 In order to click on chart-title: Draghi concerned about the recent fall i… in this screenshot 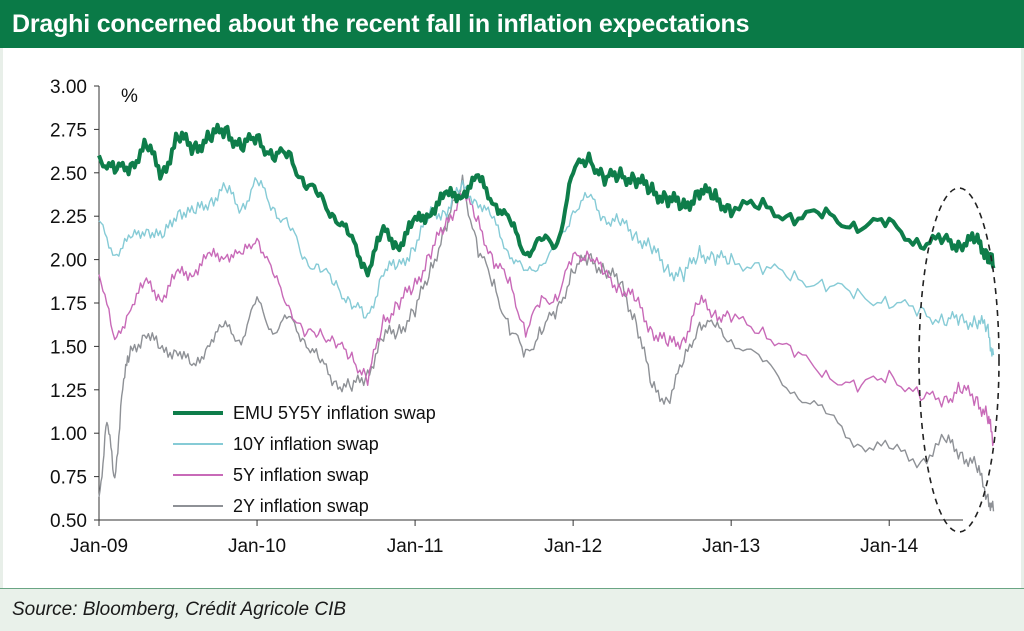, I will do `click(512, 24)`.